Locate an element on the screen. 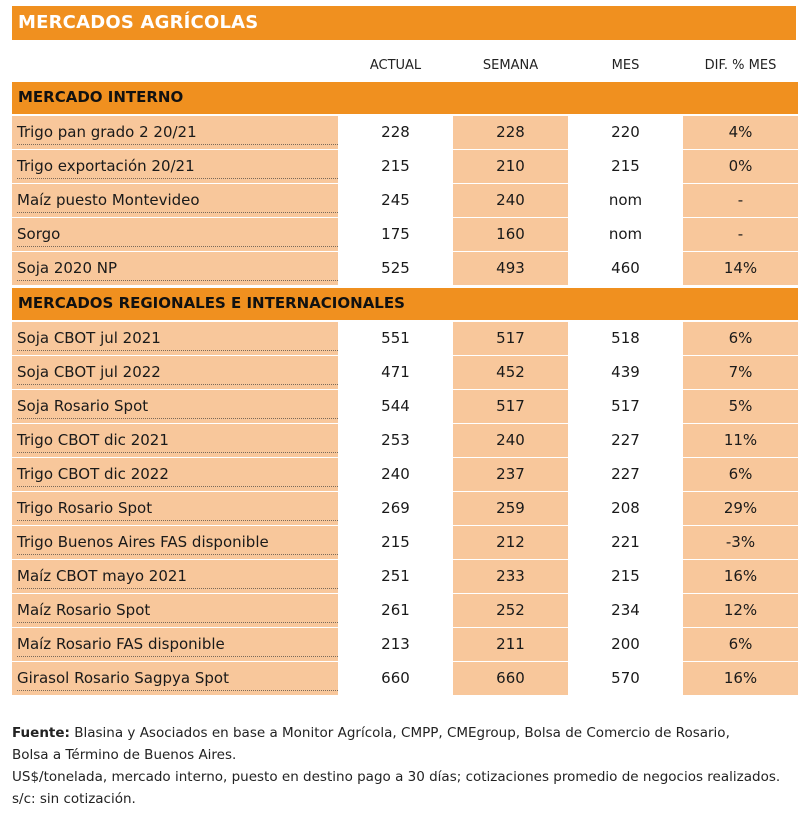 The height and width of the screenshot is (817, 806). cell-mes: 234 is located at coordinates (625, 610).